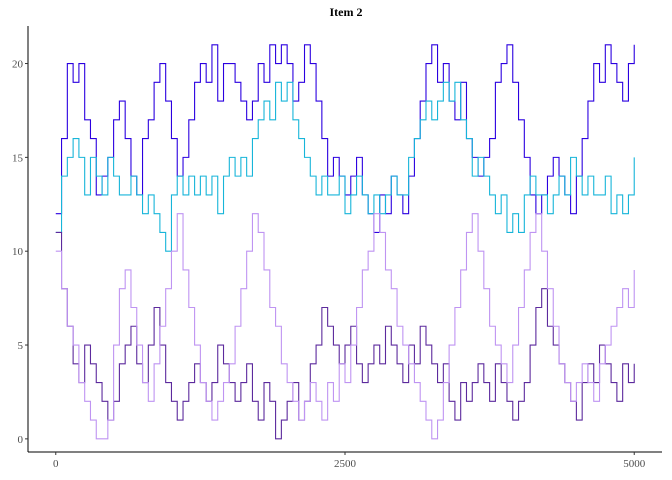 The image size is (672, 480). Describe the element at coordinates (18, 65) in the screenshot. I see `y-tick-label: 20` at that location.